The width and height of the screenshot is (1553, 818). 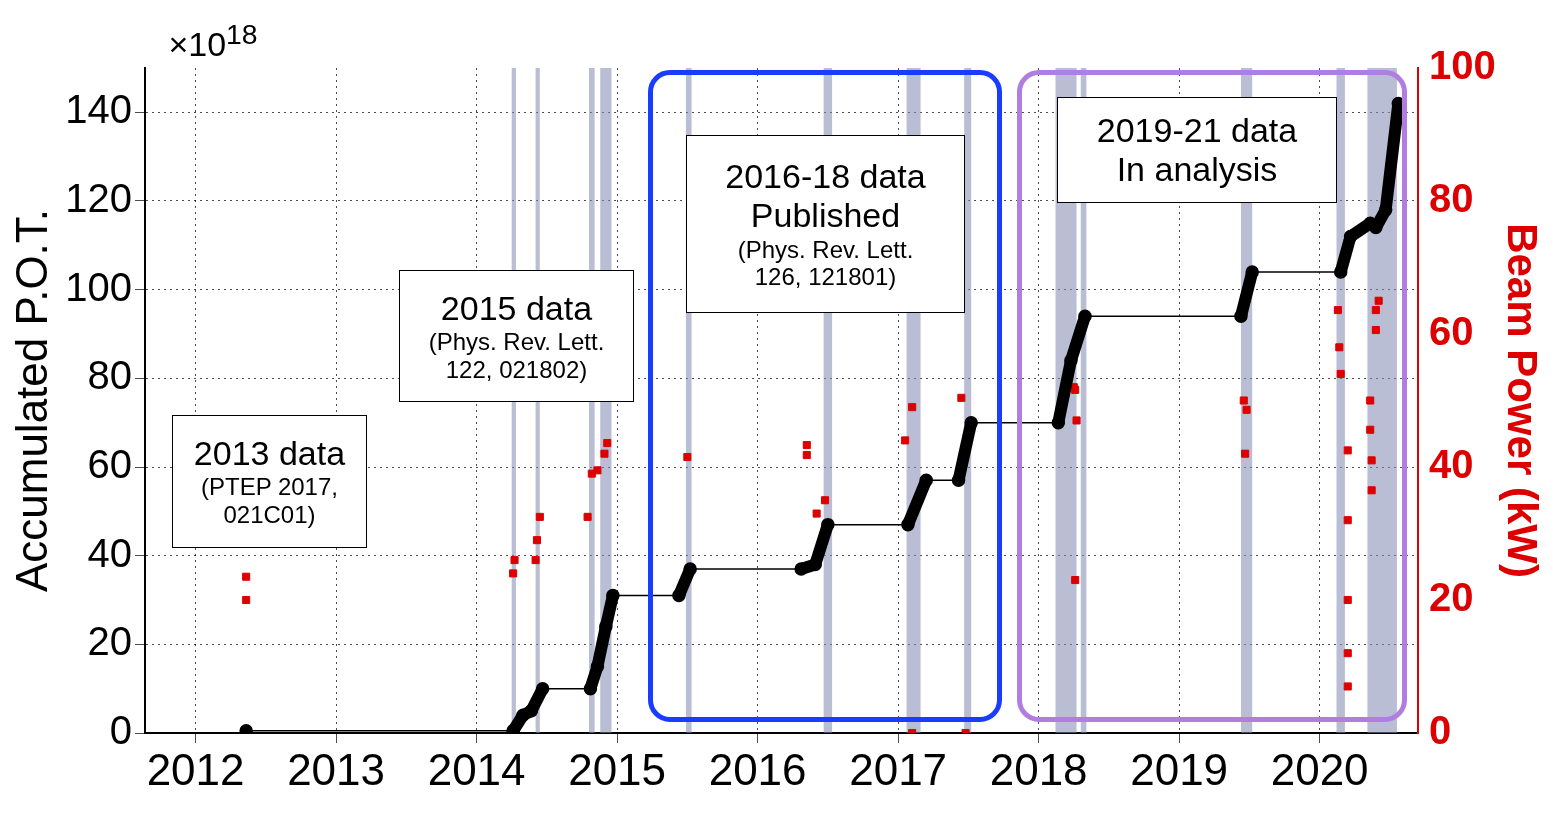 I want to click on x-tick-label: 2017, so click(x=898, y=769).